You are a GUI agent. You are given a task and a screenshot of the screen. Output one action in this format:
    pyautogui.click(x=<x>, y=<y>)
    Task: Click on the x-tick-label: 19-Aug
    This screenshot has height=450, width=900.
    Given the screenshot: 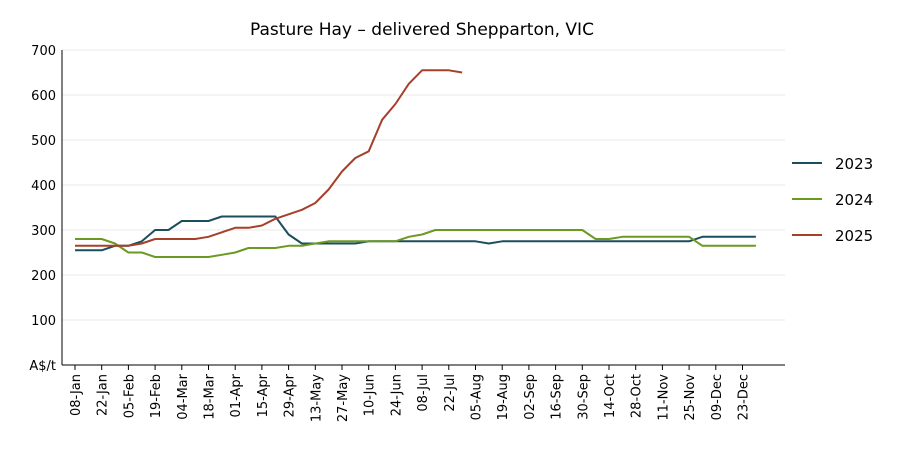 What is the action you would take?
    pyautogui.click(x=503, y=397)
    